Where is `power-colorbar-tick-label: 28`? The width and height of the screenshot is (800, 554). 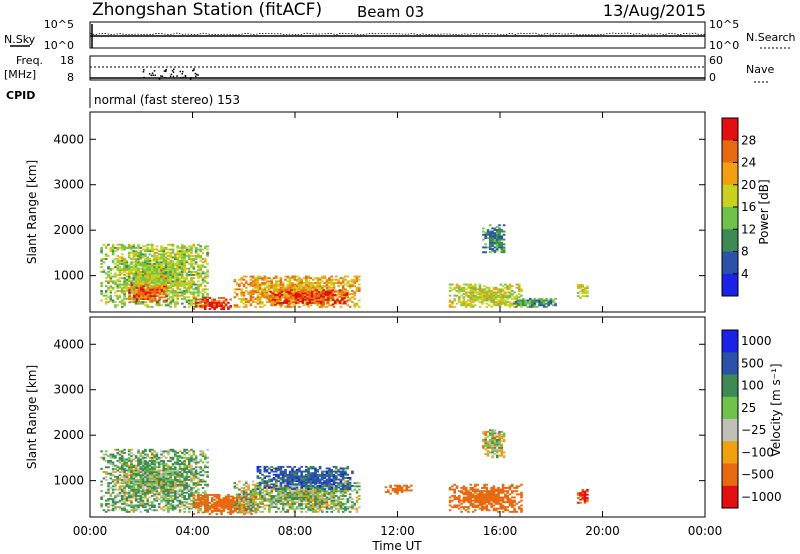 power-colorbar-tick-label: 28 is located at coordinates (748, 140).